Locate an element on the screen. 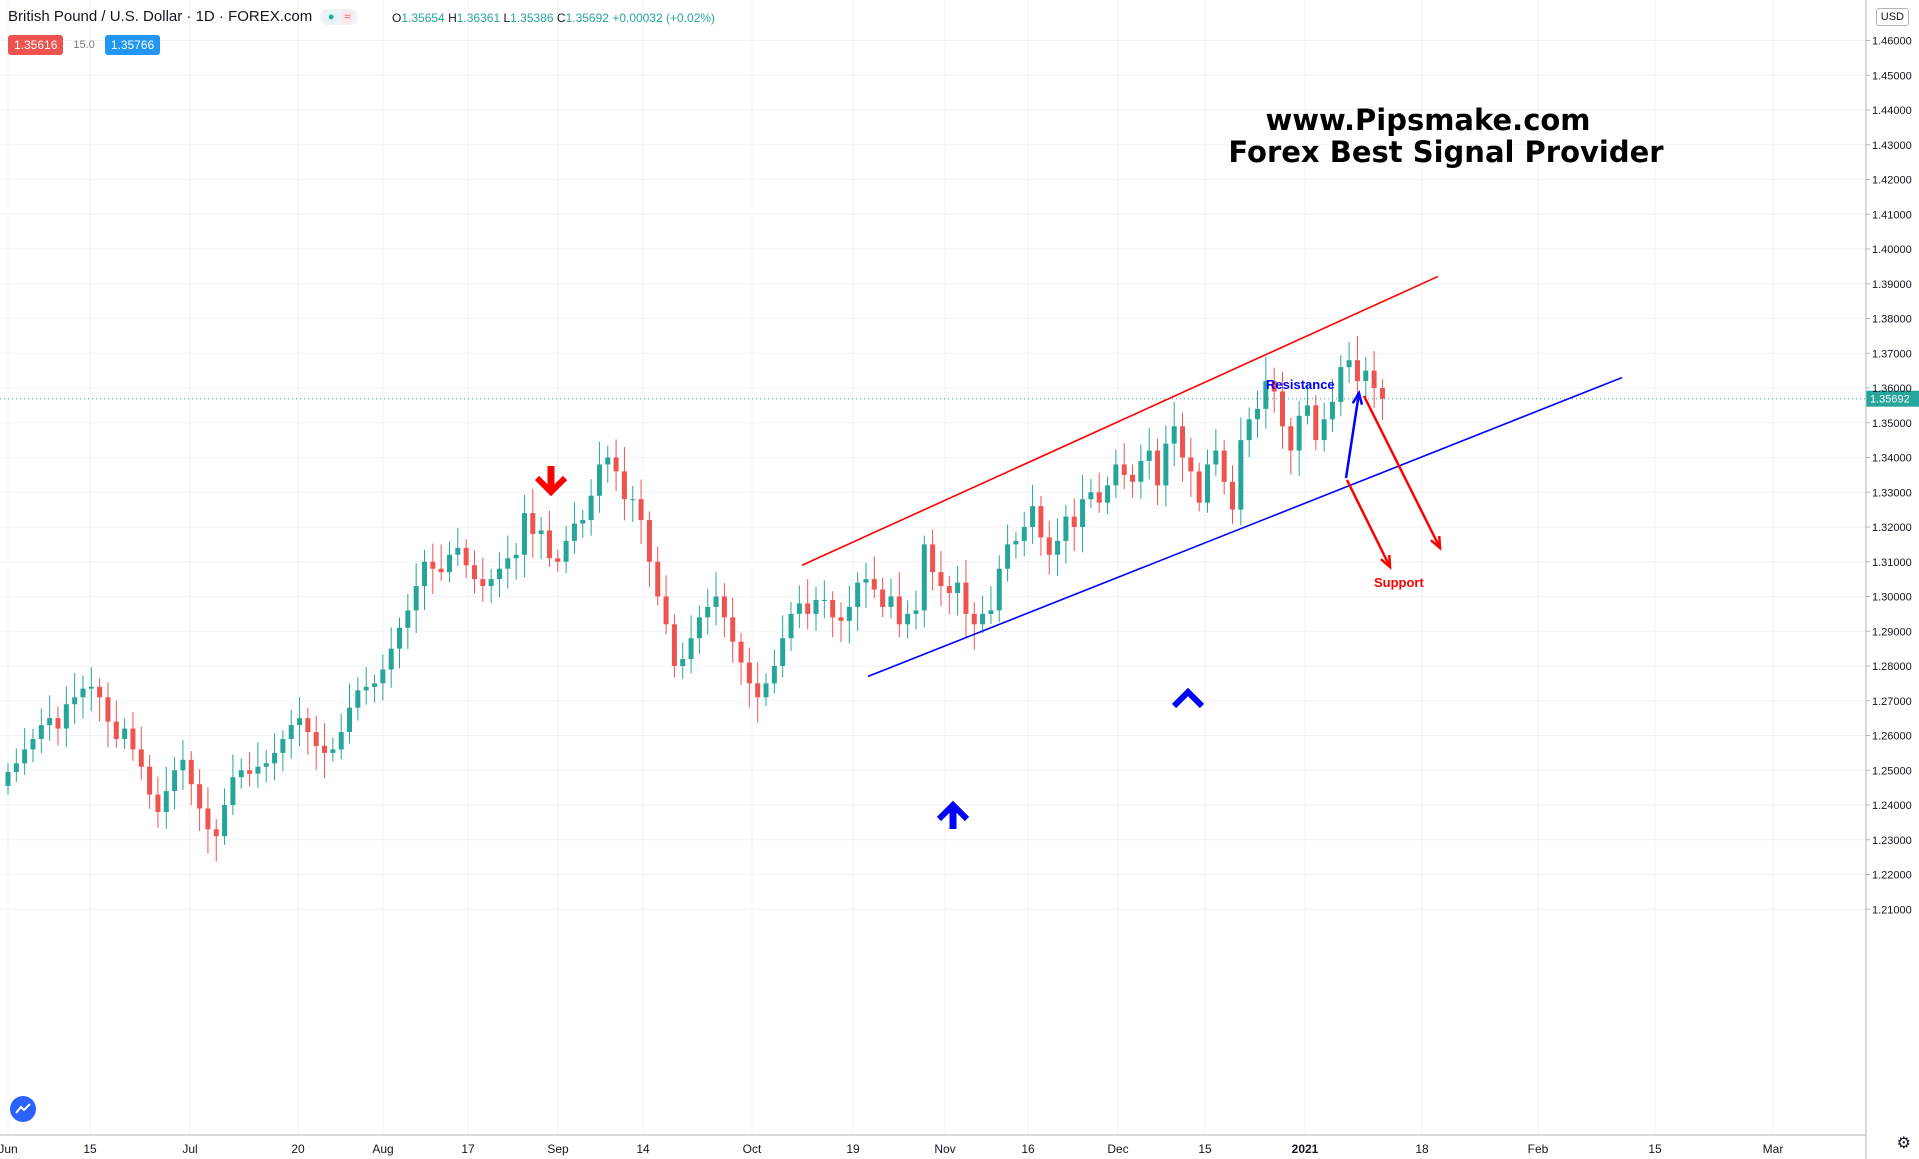  sell-button: 1.35616 is located at coordinates (36, 45).